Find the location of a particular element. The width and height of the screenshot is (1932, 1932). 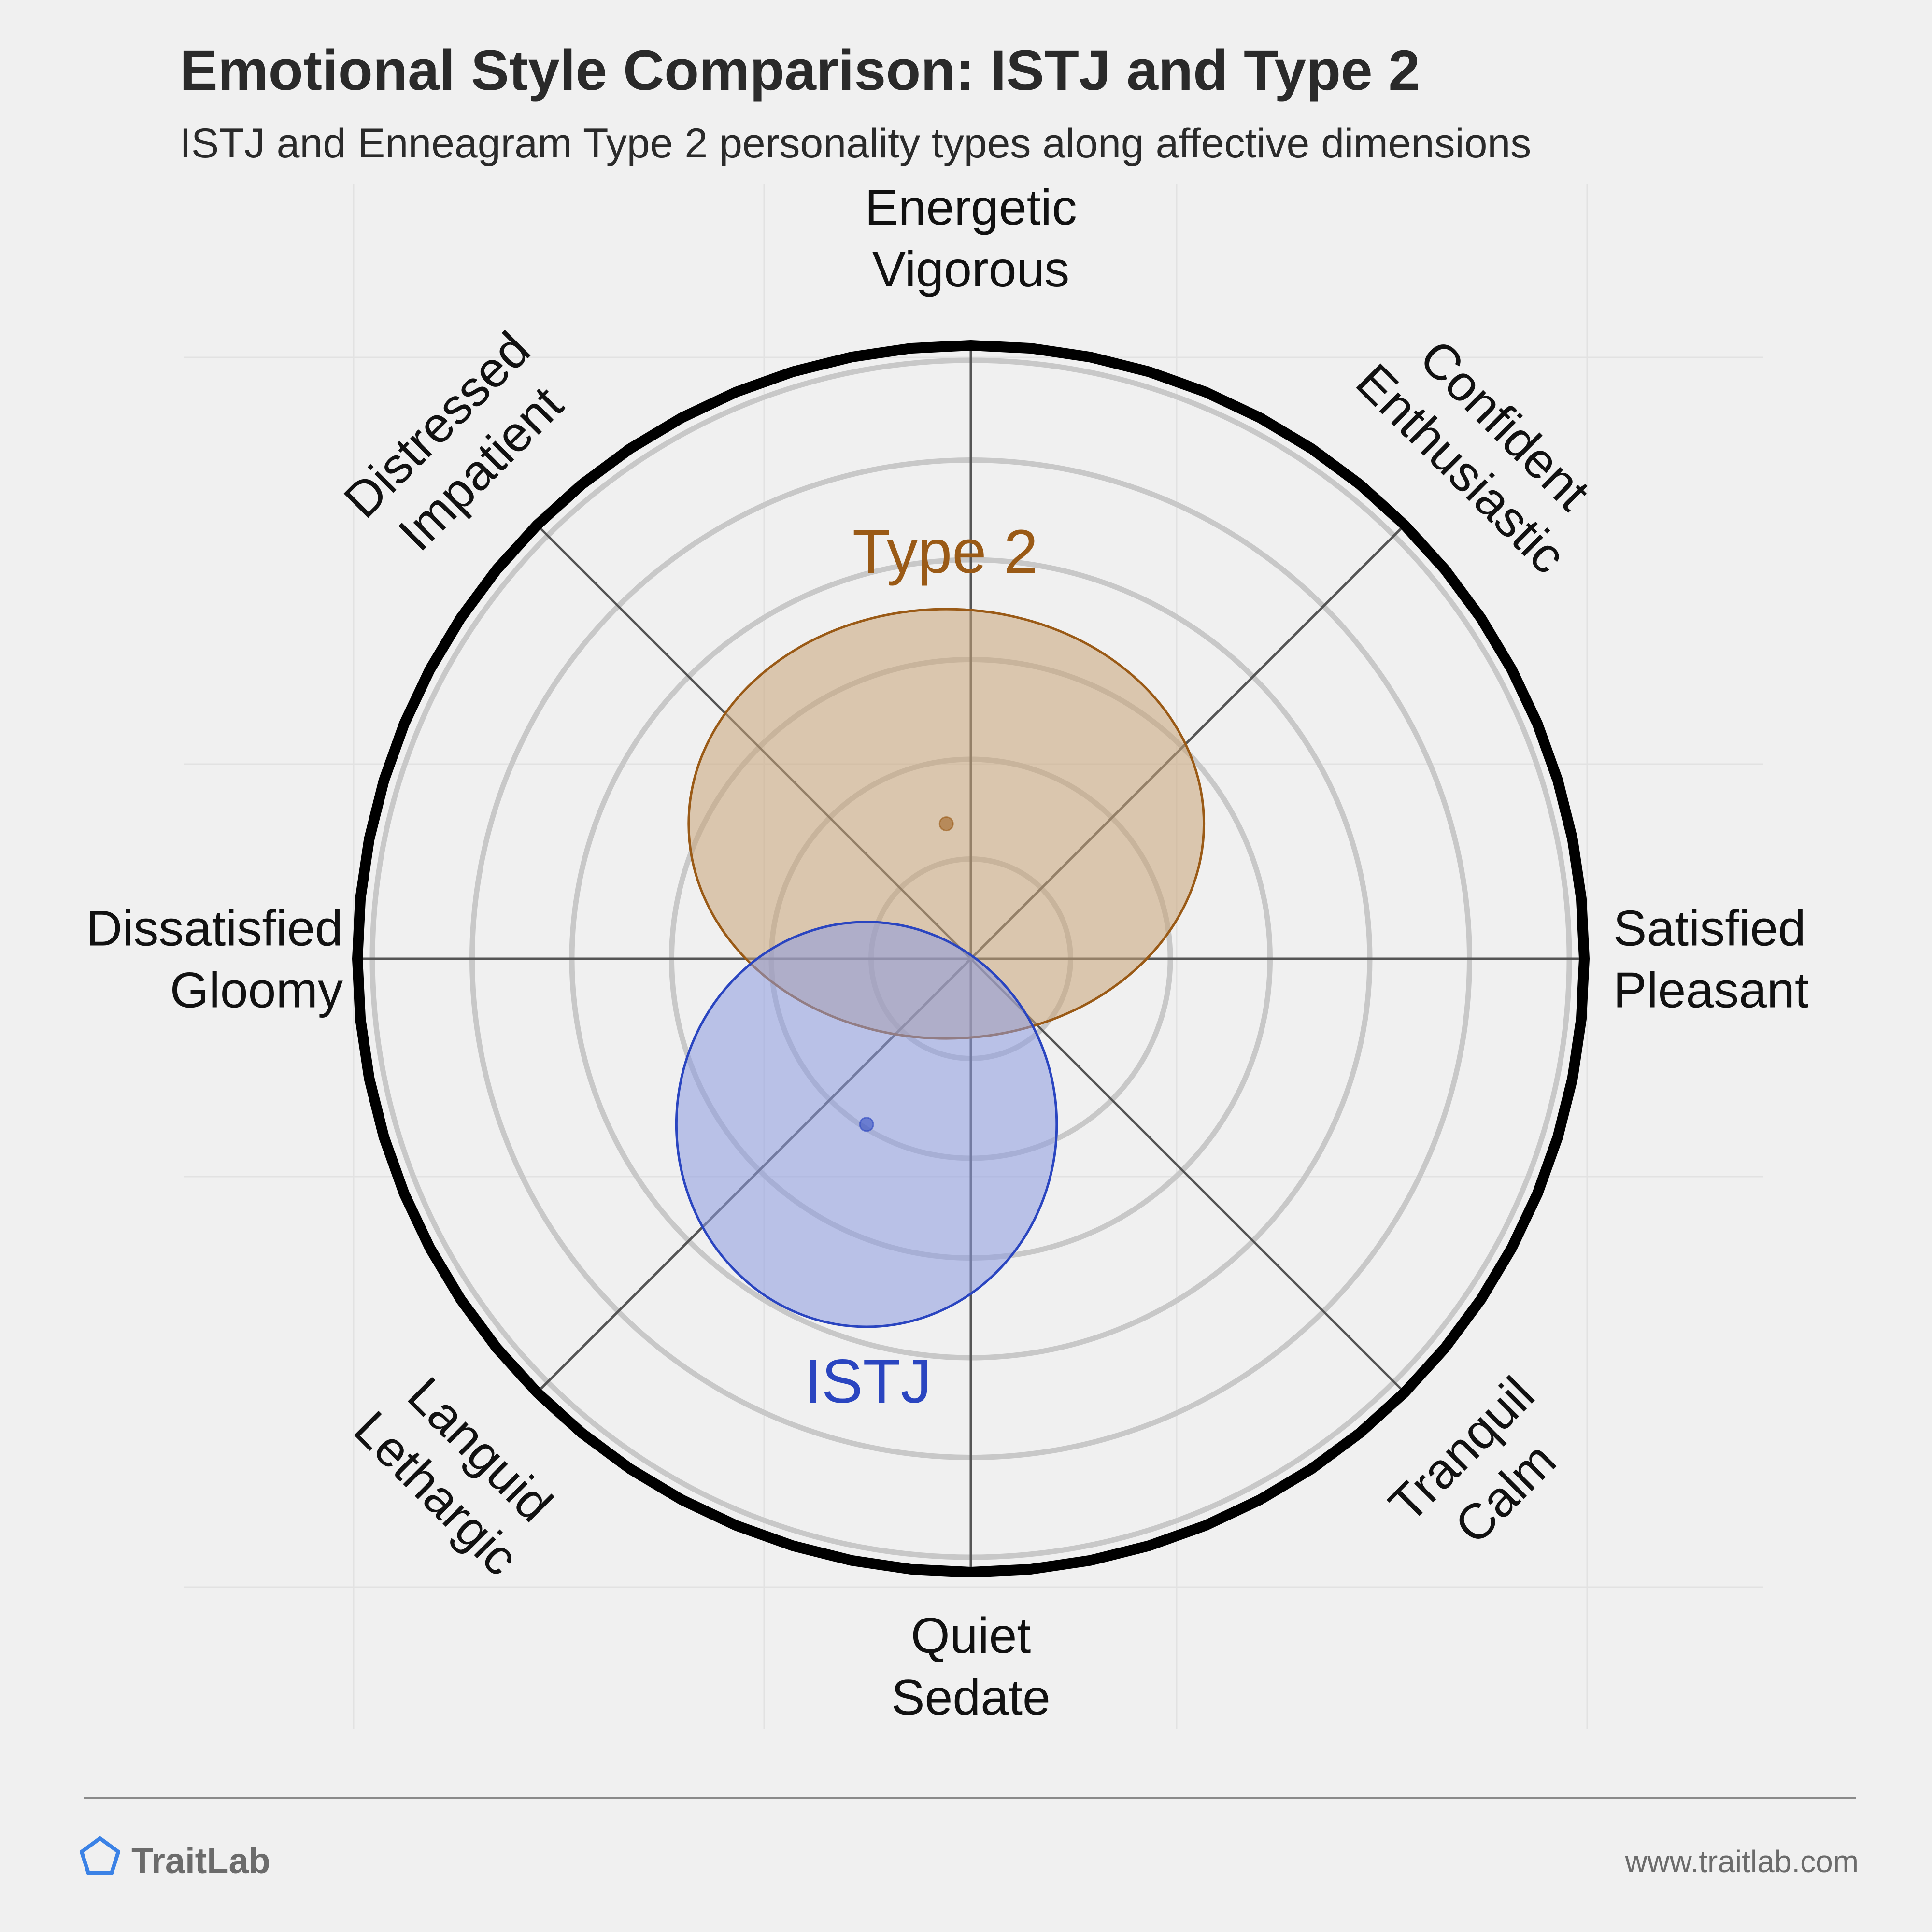

axis-label-line: Gloomy is located at coordinates (256, 990).